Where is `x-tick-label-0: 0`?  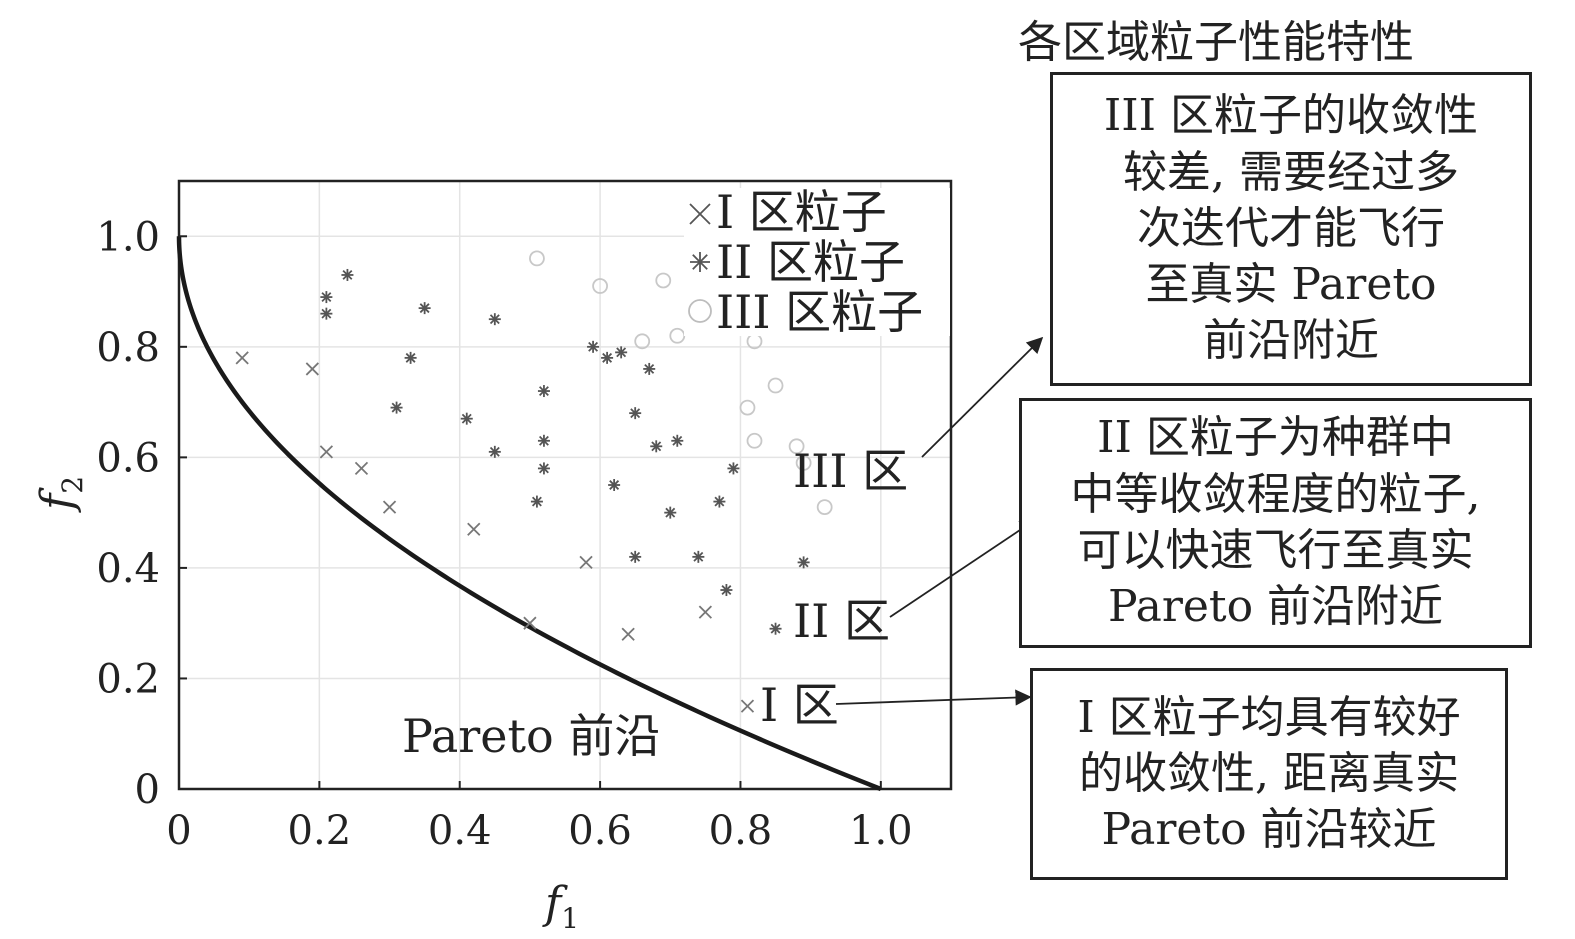 x-tick-label-0: 0 is located at coordinates (178, 831).